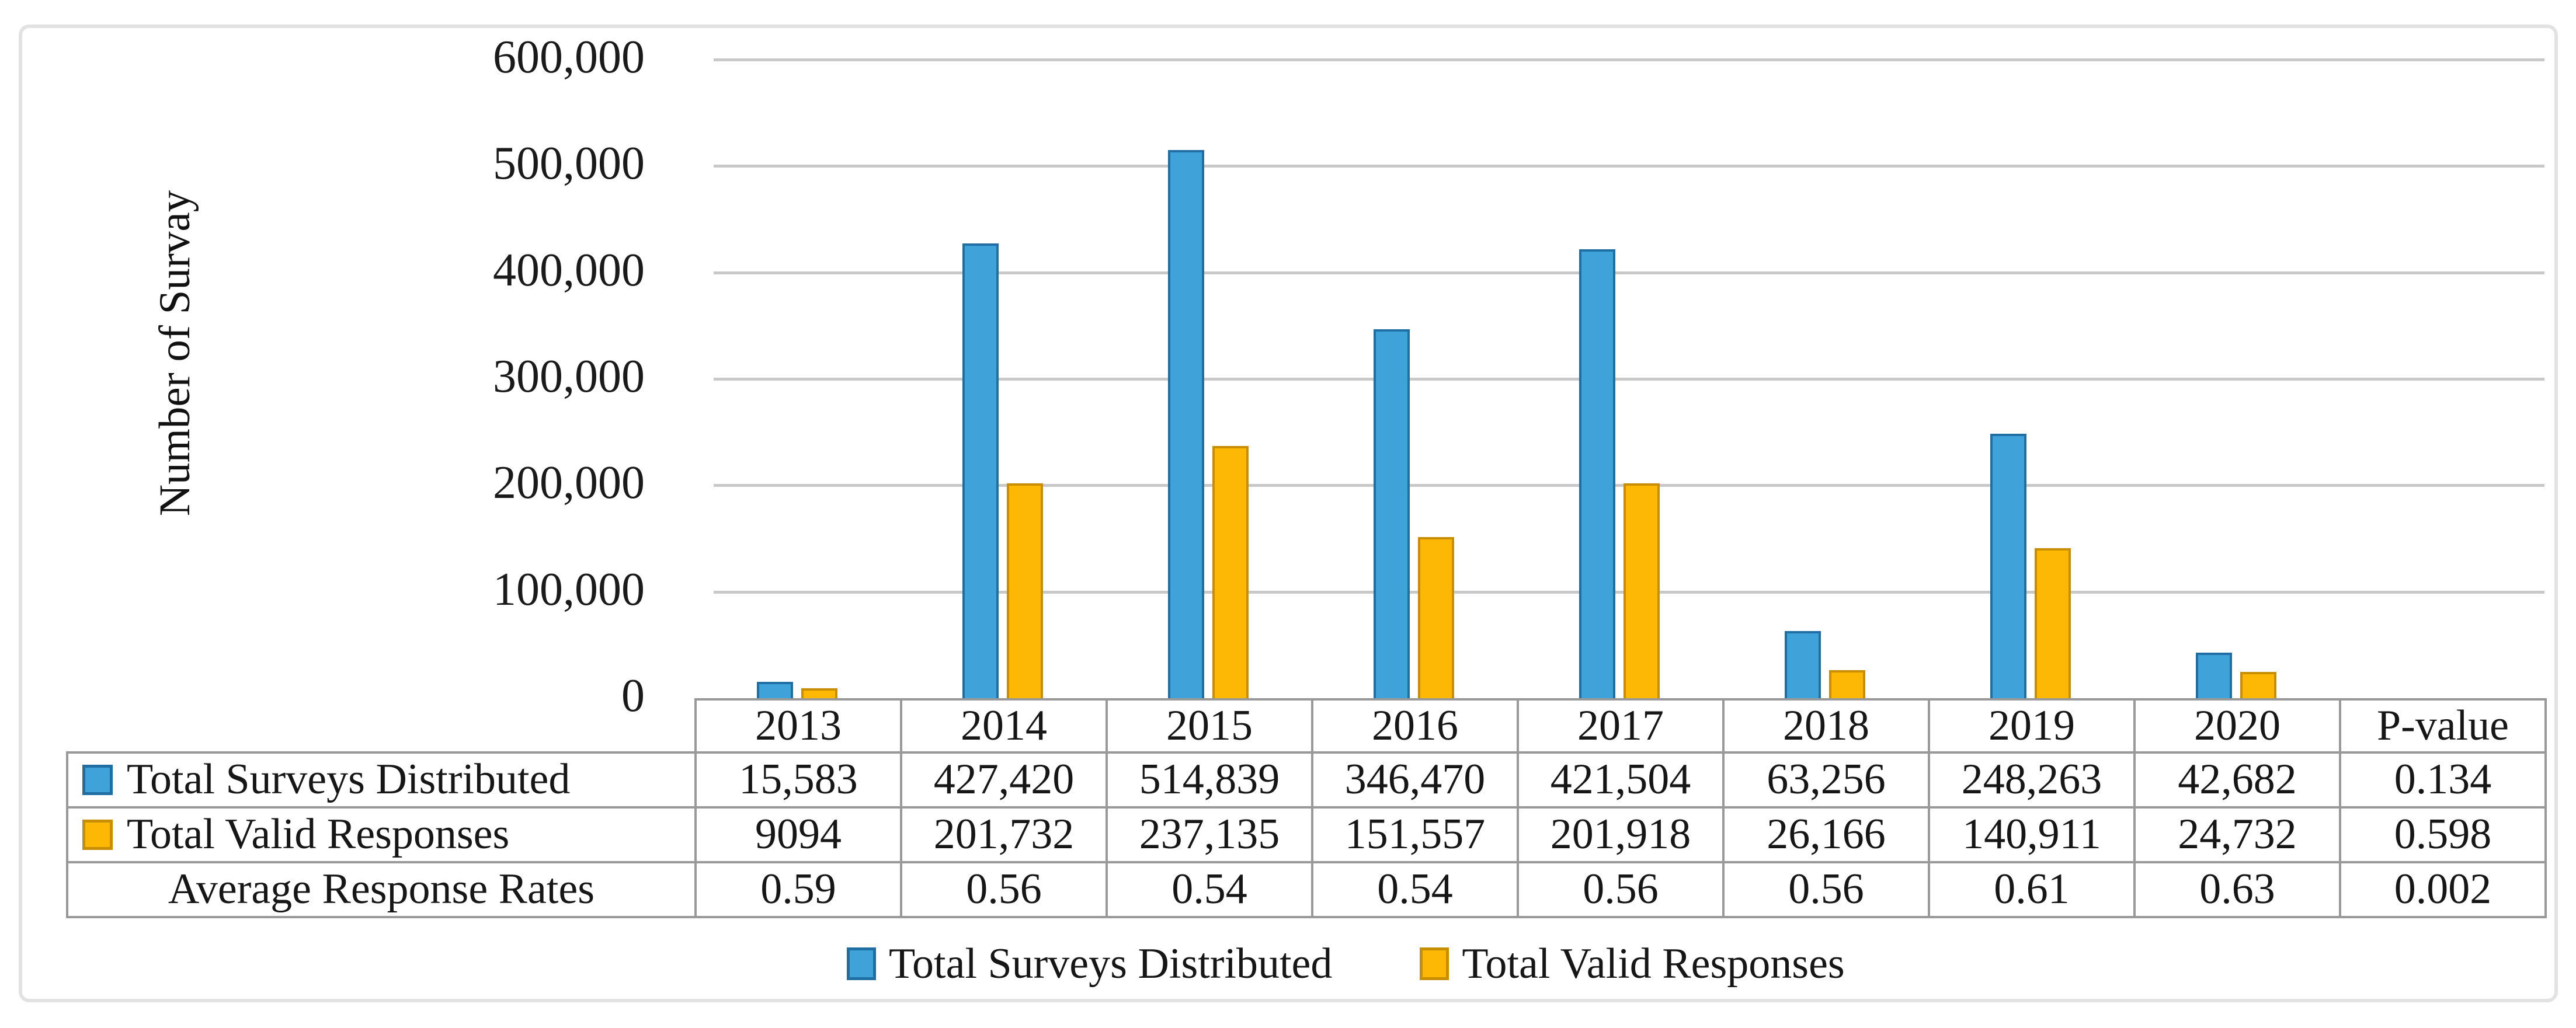 The width and height of the screenshot is (2576, 1028). What do you see at coordinates (569, 483) in the screenshot?
I see `y-tick-label: 200,000` at bounding box center [569, 483].